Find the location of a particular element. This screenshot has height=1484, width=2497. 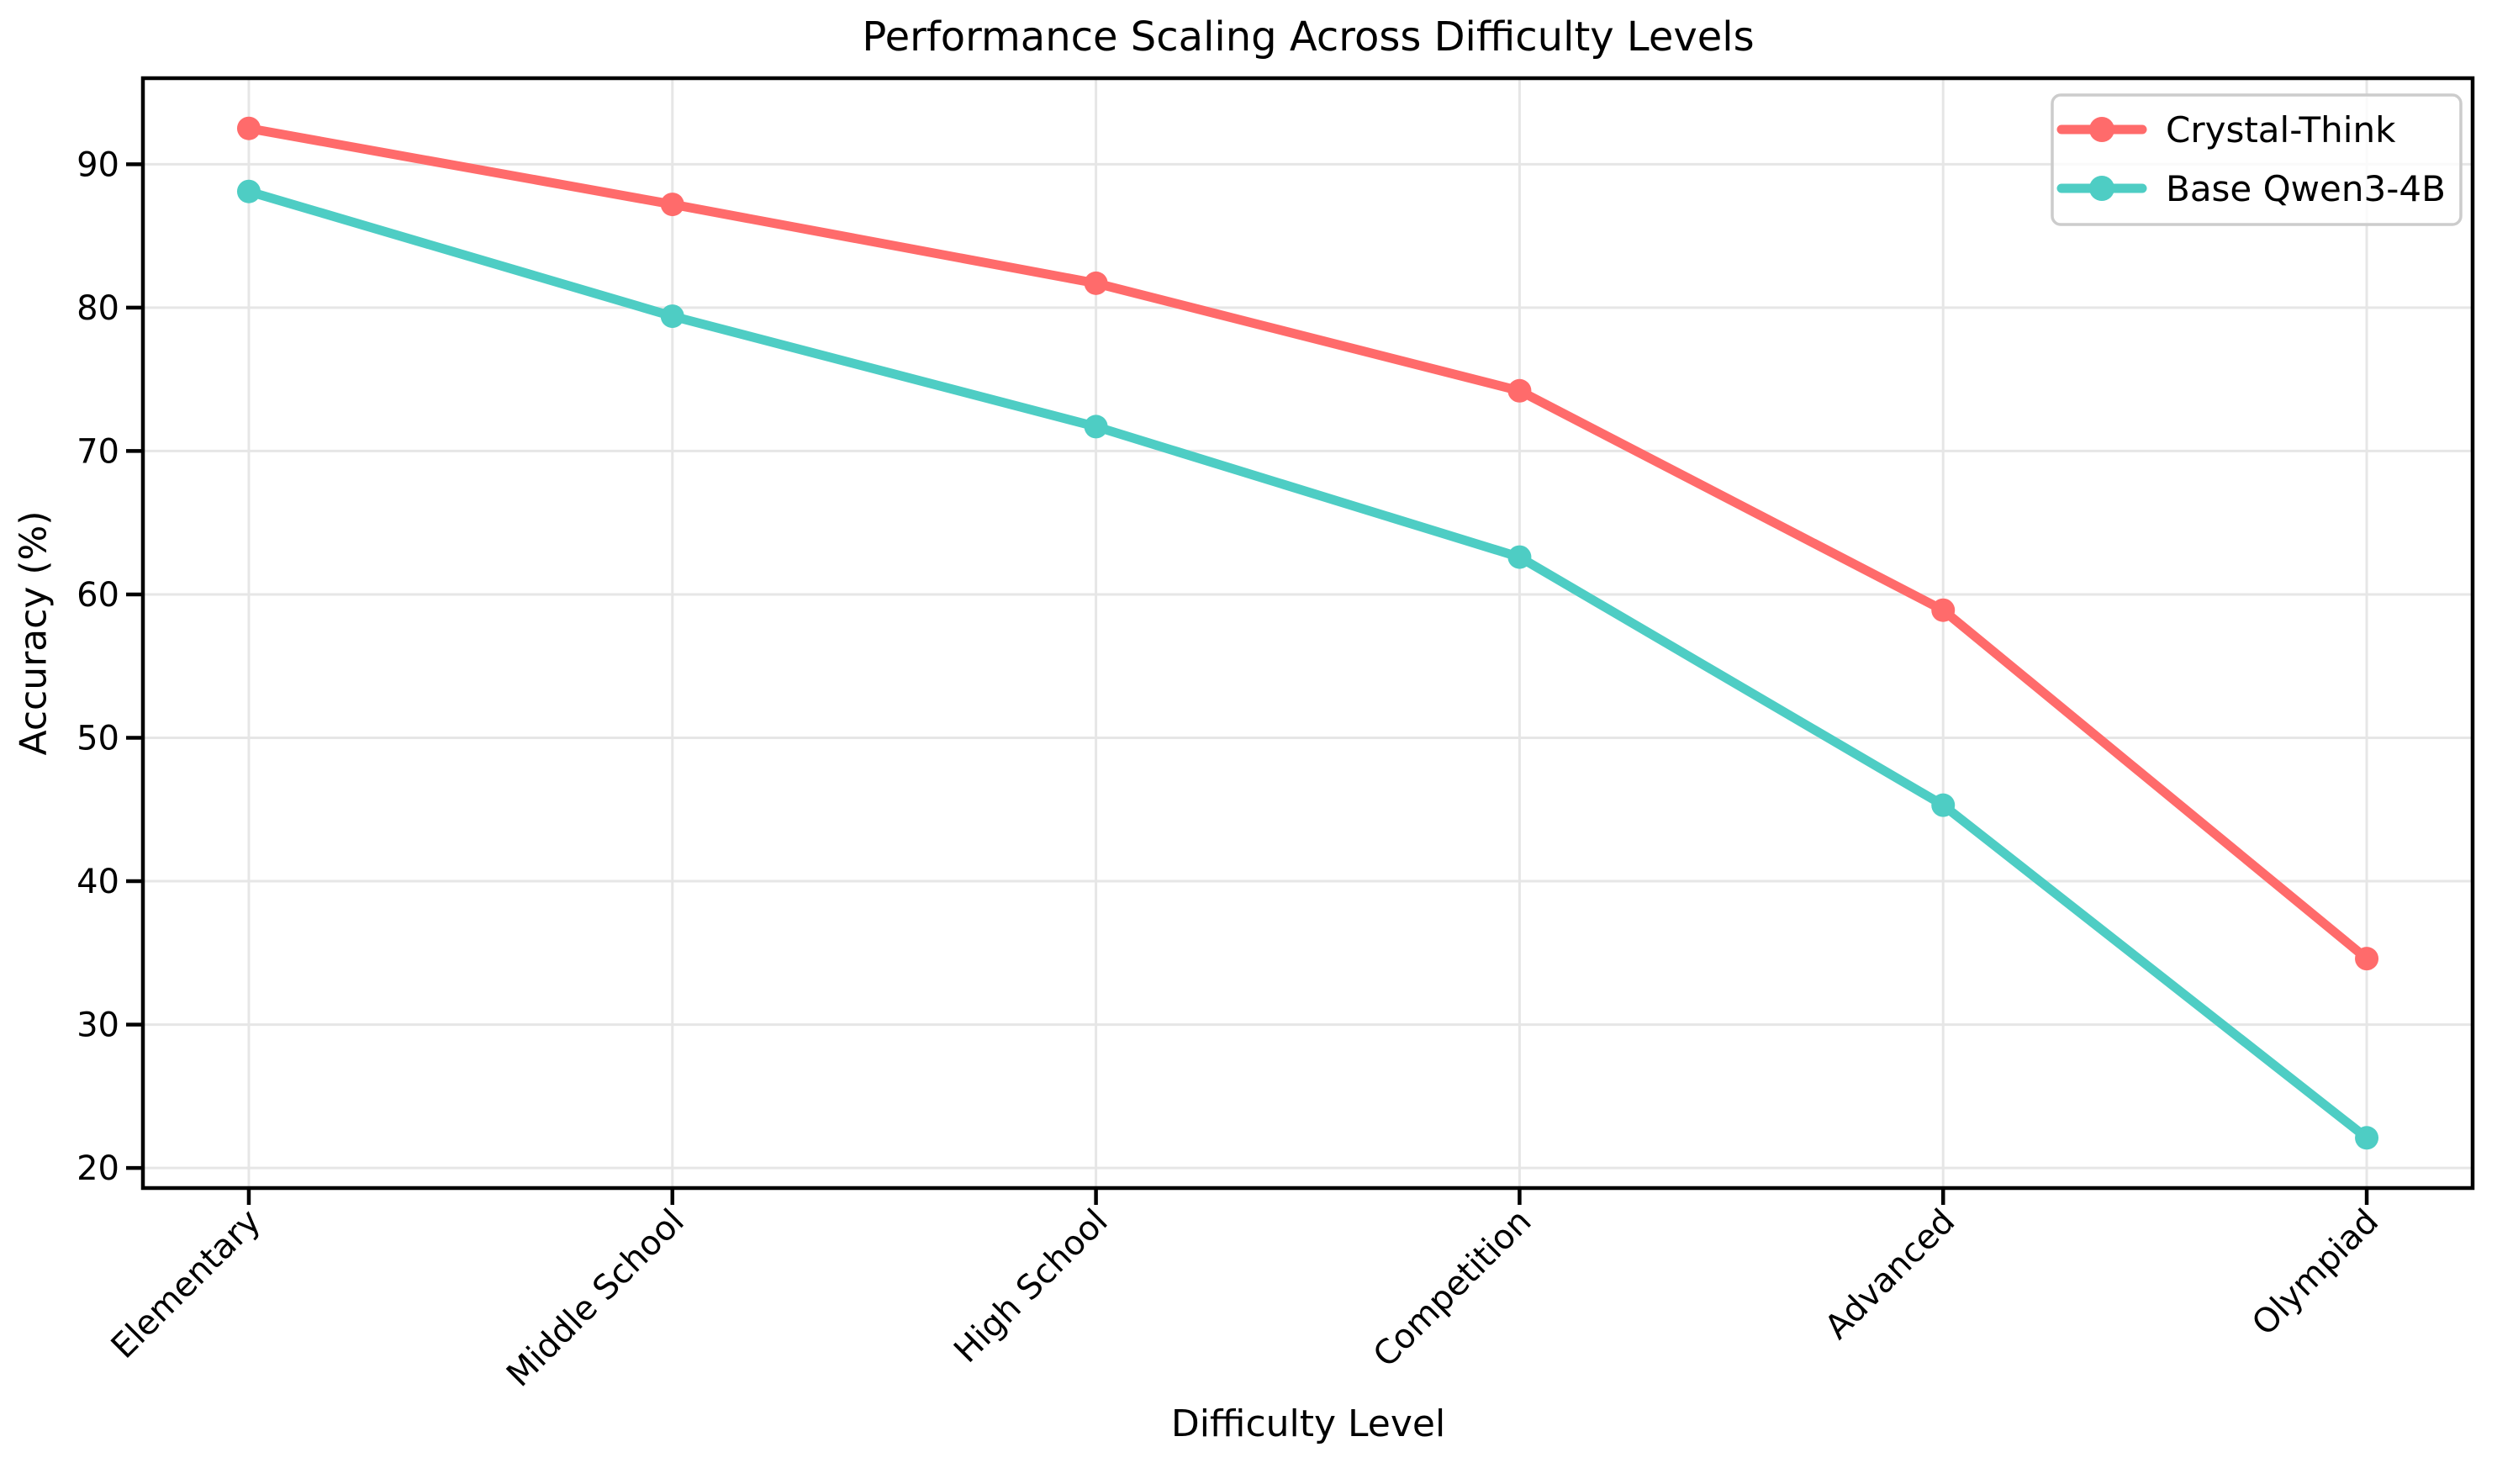

x-tick-label-middle-school: Middle School is located at coordinates (595, 1298).